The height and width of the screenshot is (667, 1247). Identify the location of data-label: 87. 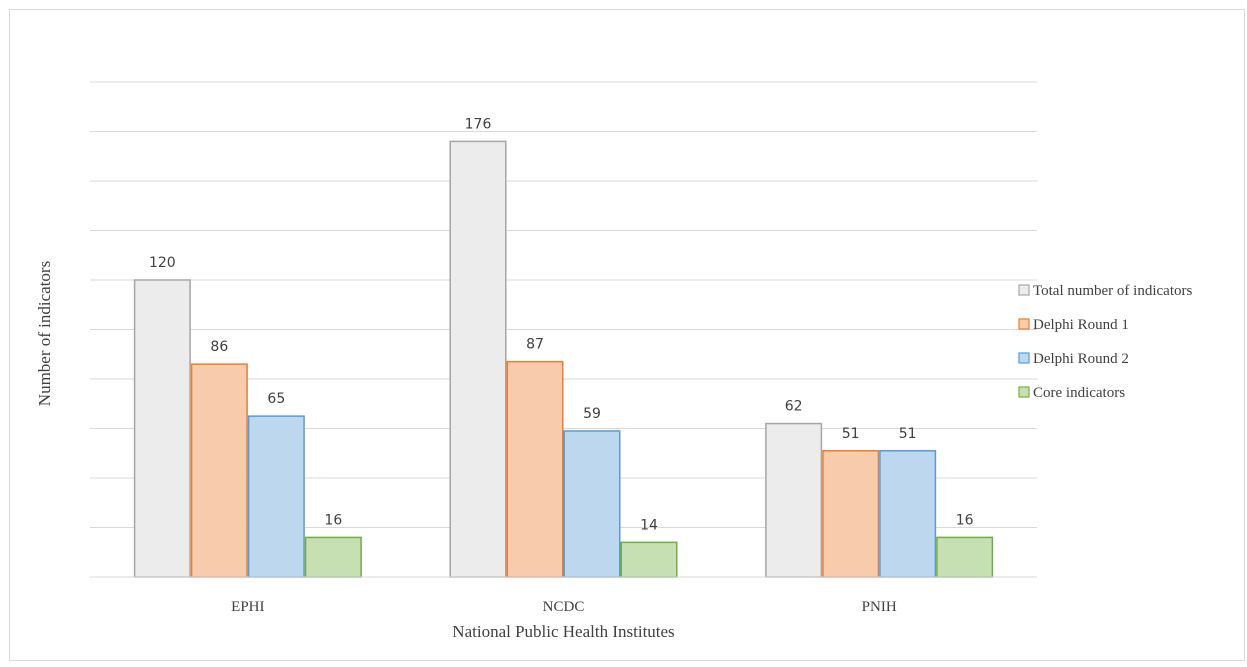
(535, 345).